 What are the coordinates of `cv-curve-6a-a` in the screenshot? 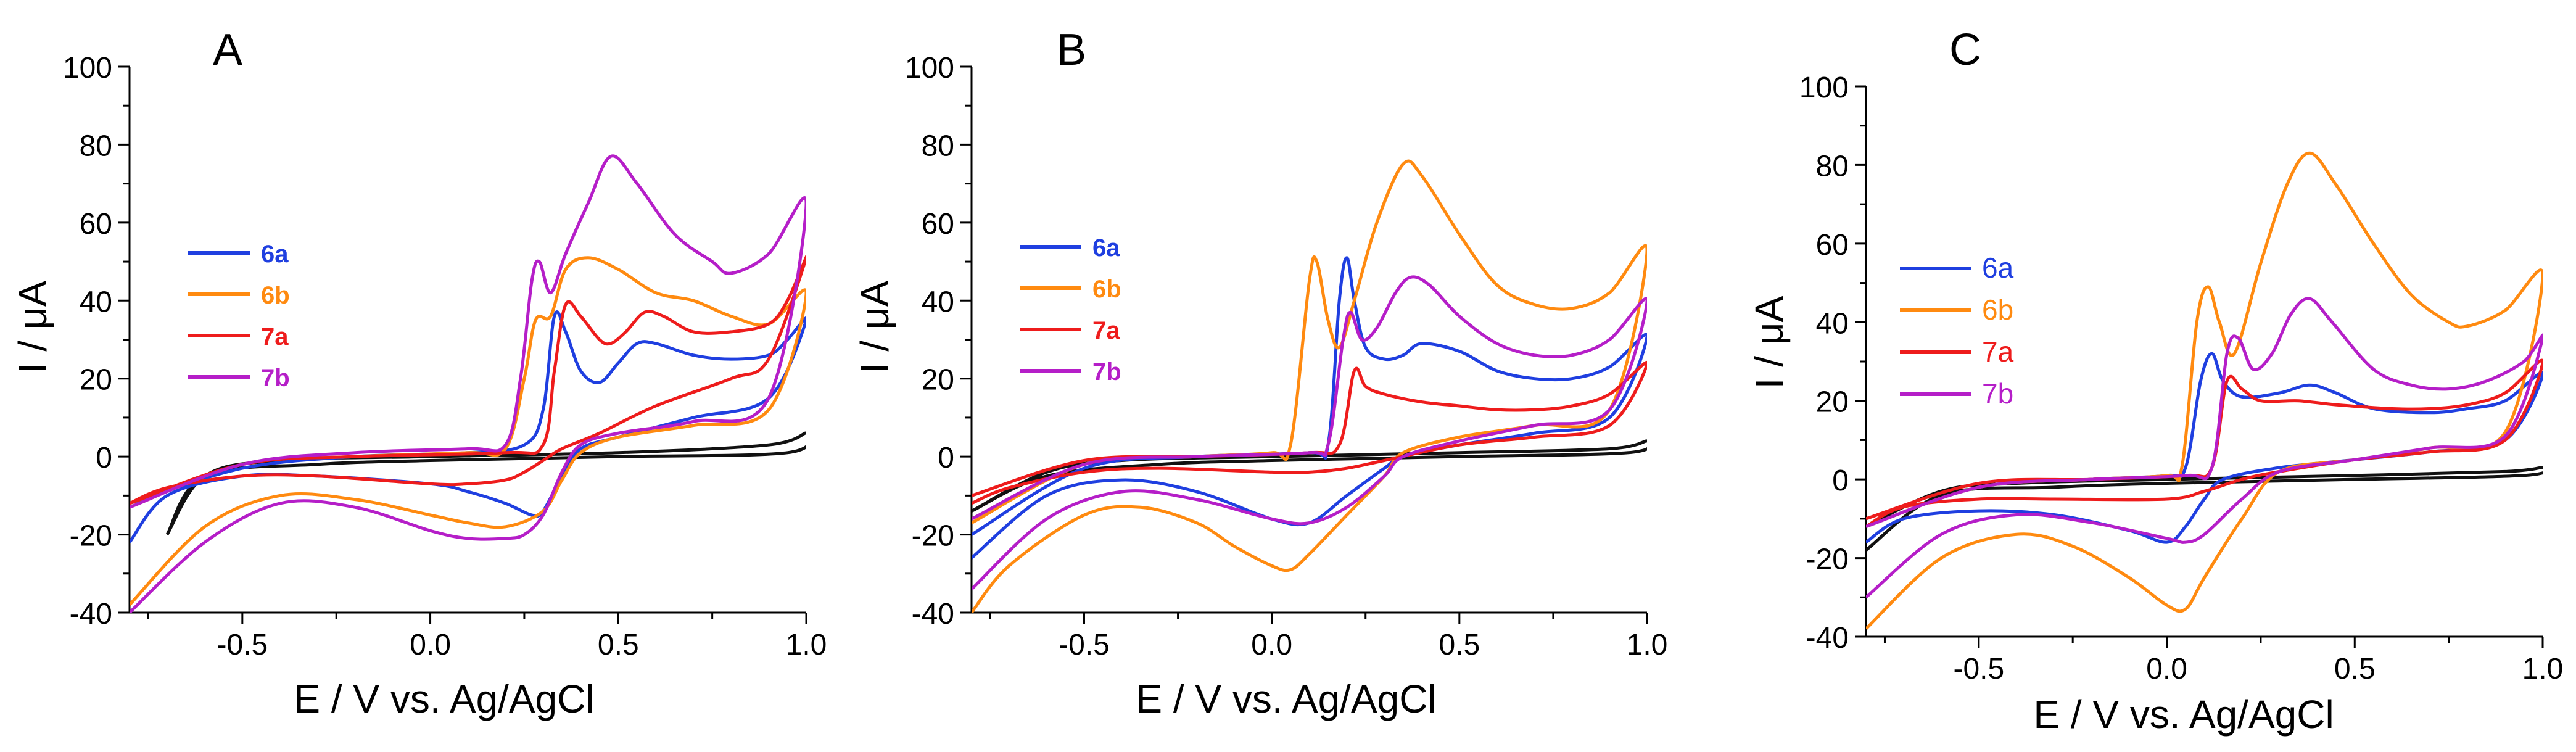 It's located at (468, 426).